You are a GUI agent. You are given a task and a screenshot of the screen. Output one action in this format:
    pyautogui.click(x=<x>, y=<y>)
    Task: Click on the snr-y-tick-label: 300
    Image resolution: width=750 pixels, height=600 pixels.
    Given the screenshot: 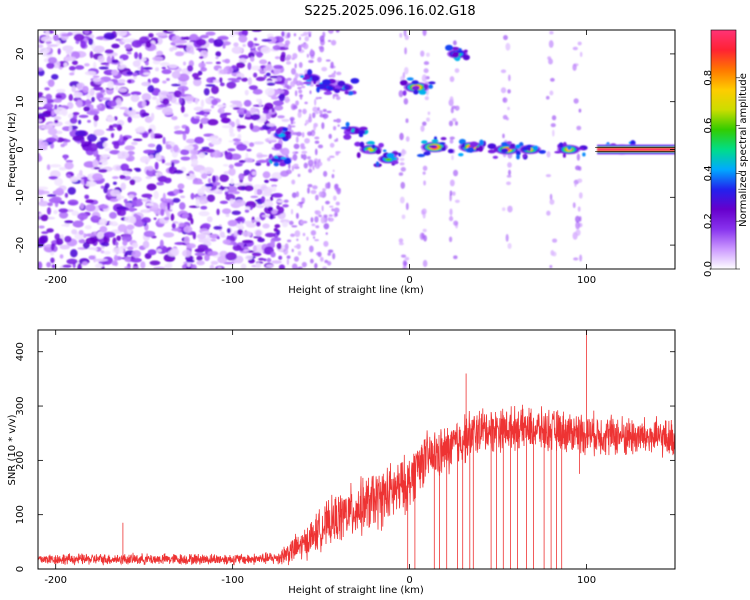 What is the action you would take?
    pyautogui.click(x=20, y=405)
    